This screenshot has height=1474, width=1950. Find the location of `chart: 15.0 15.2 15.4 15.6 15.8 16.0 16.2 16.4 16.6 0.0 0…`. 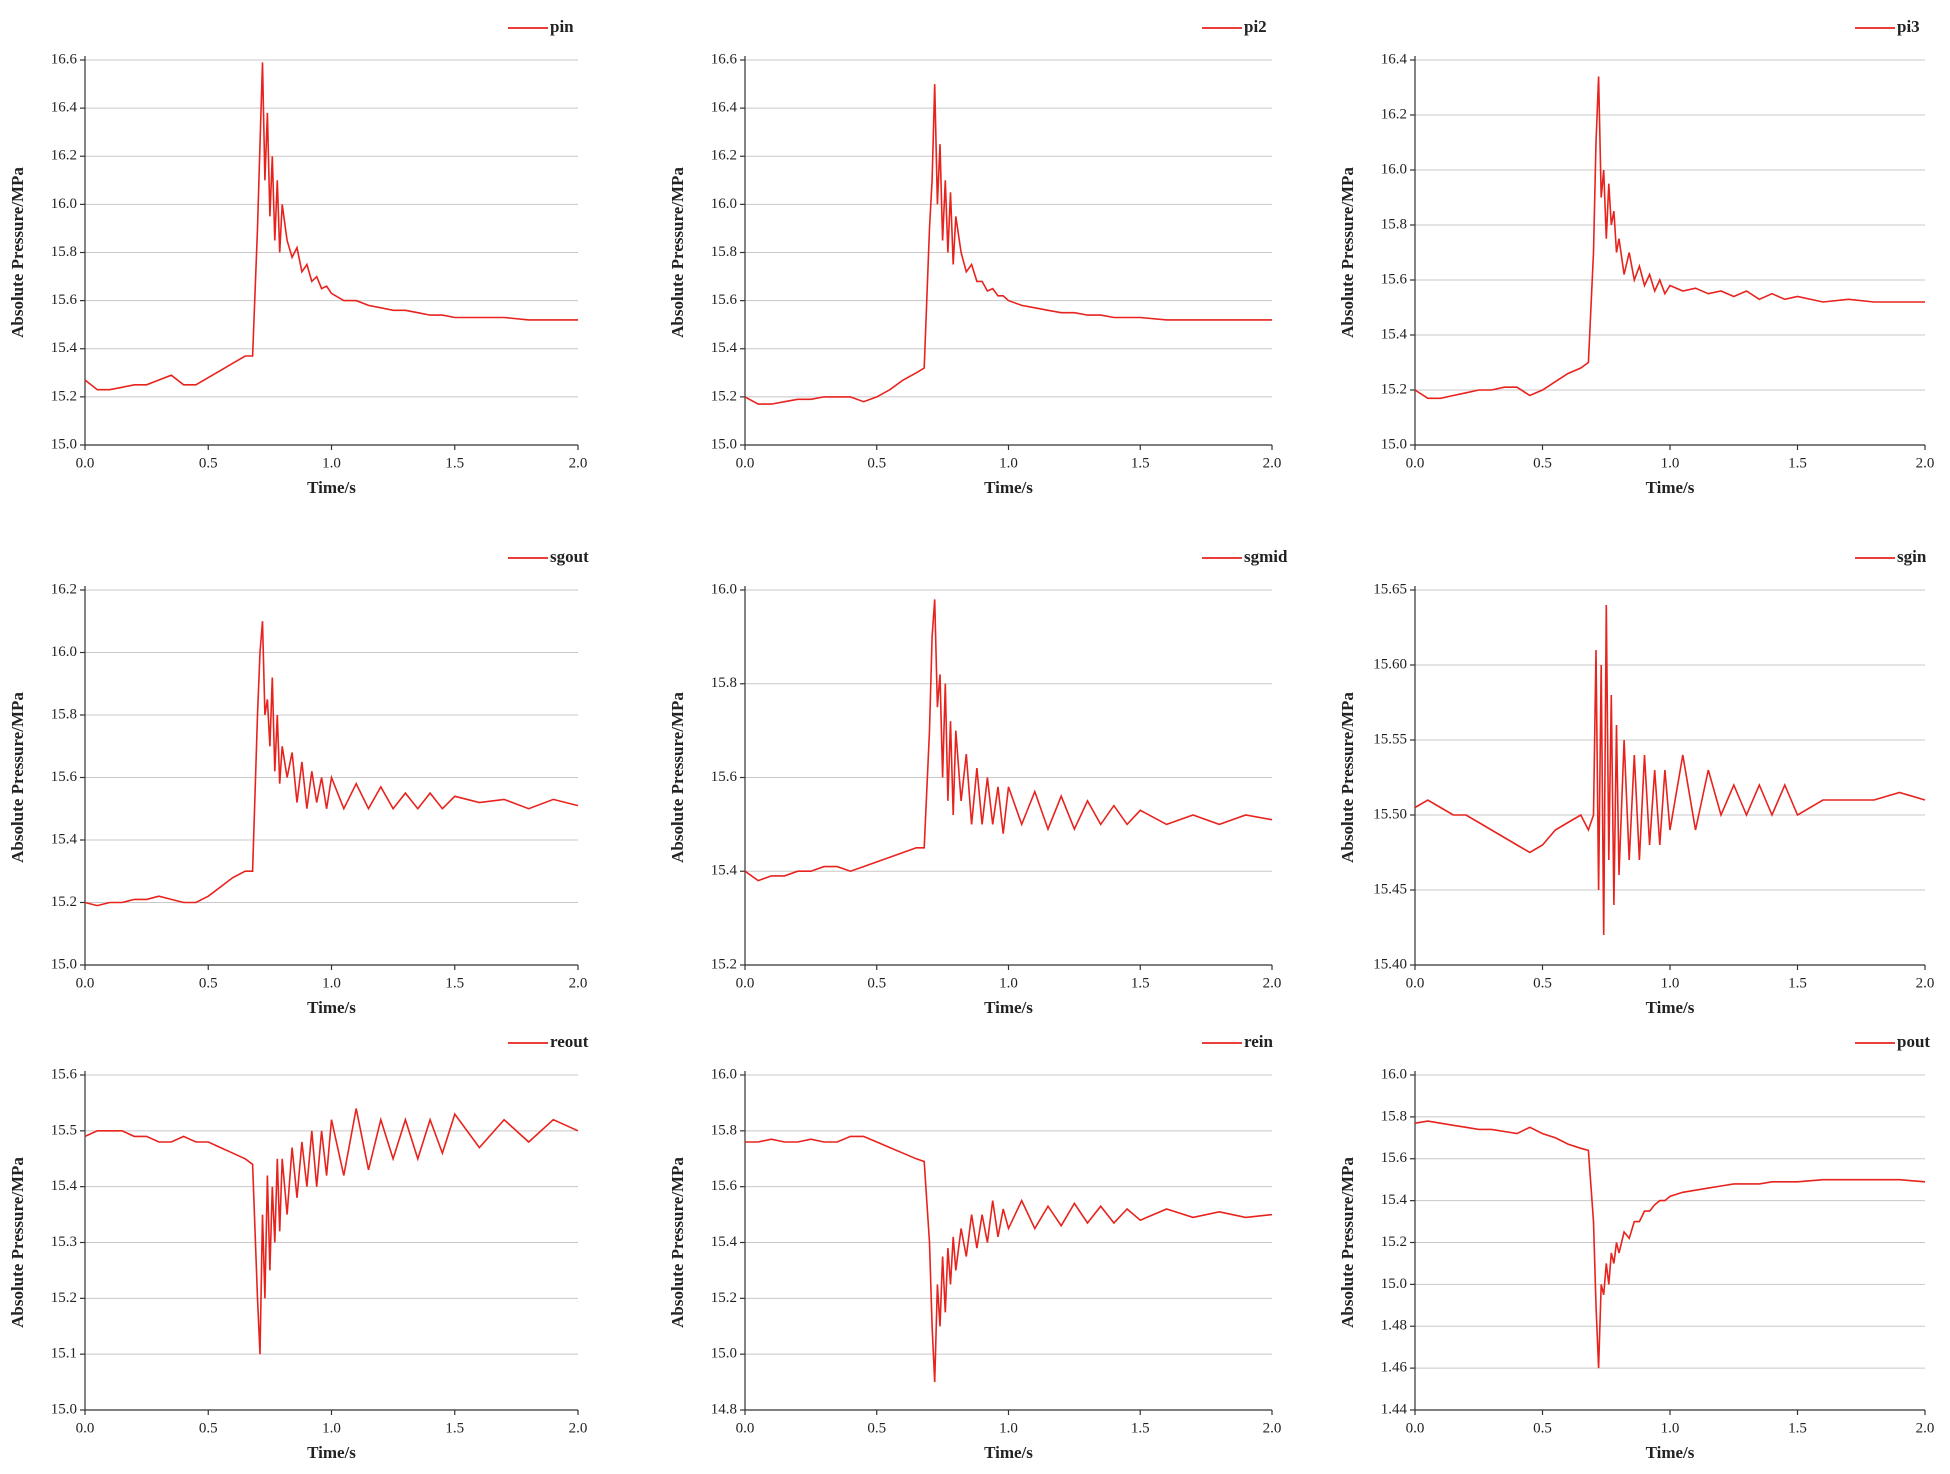

chart: 15.0 15.2 15.4 15.6 15.8 16.0 16.2 16.4 16.6 0.0 0… is located at coordinates (297, 257).